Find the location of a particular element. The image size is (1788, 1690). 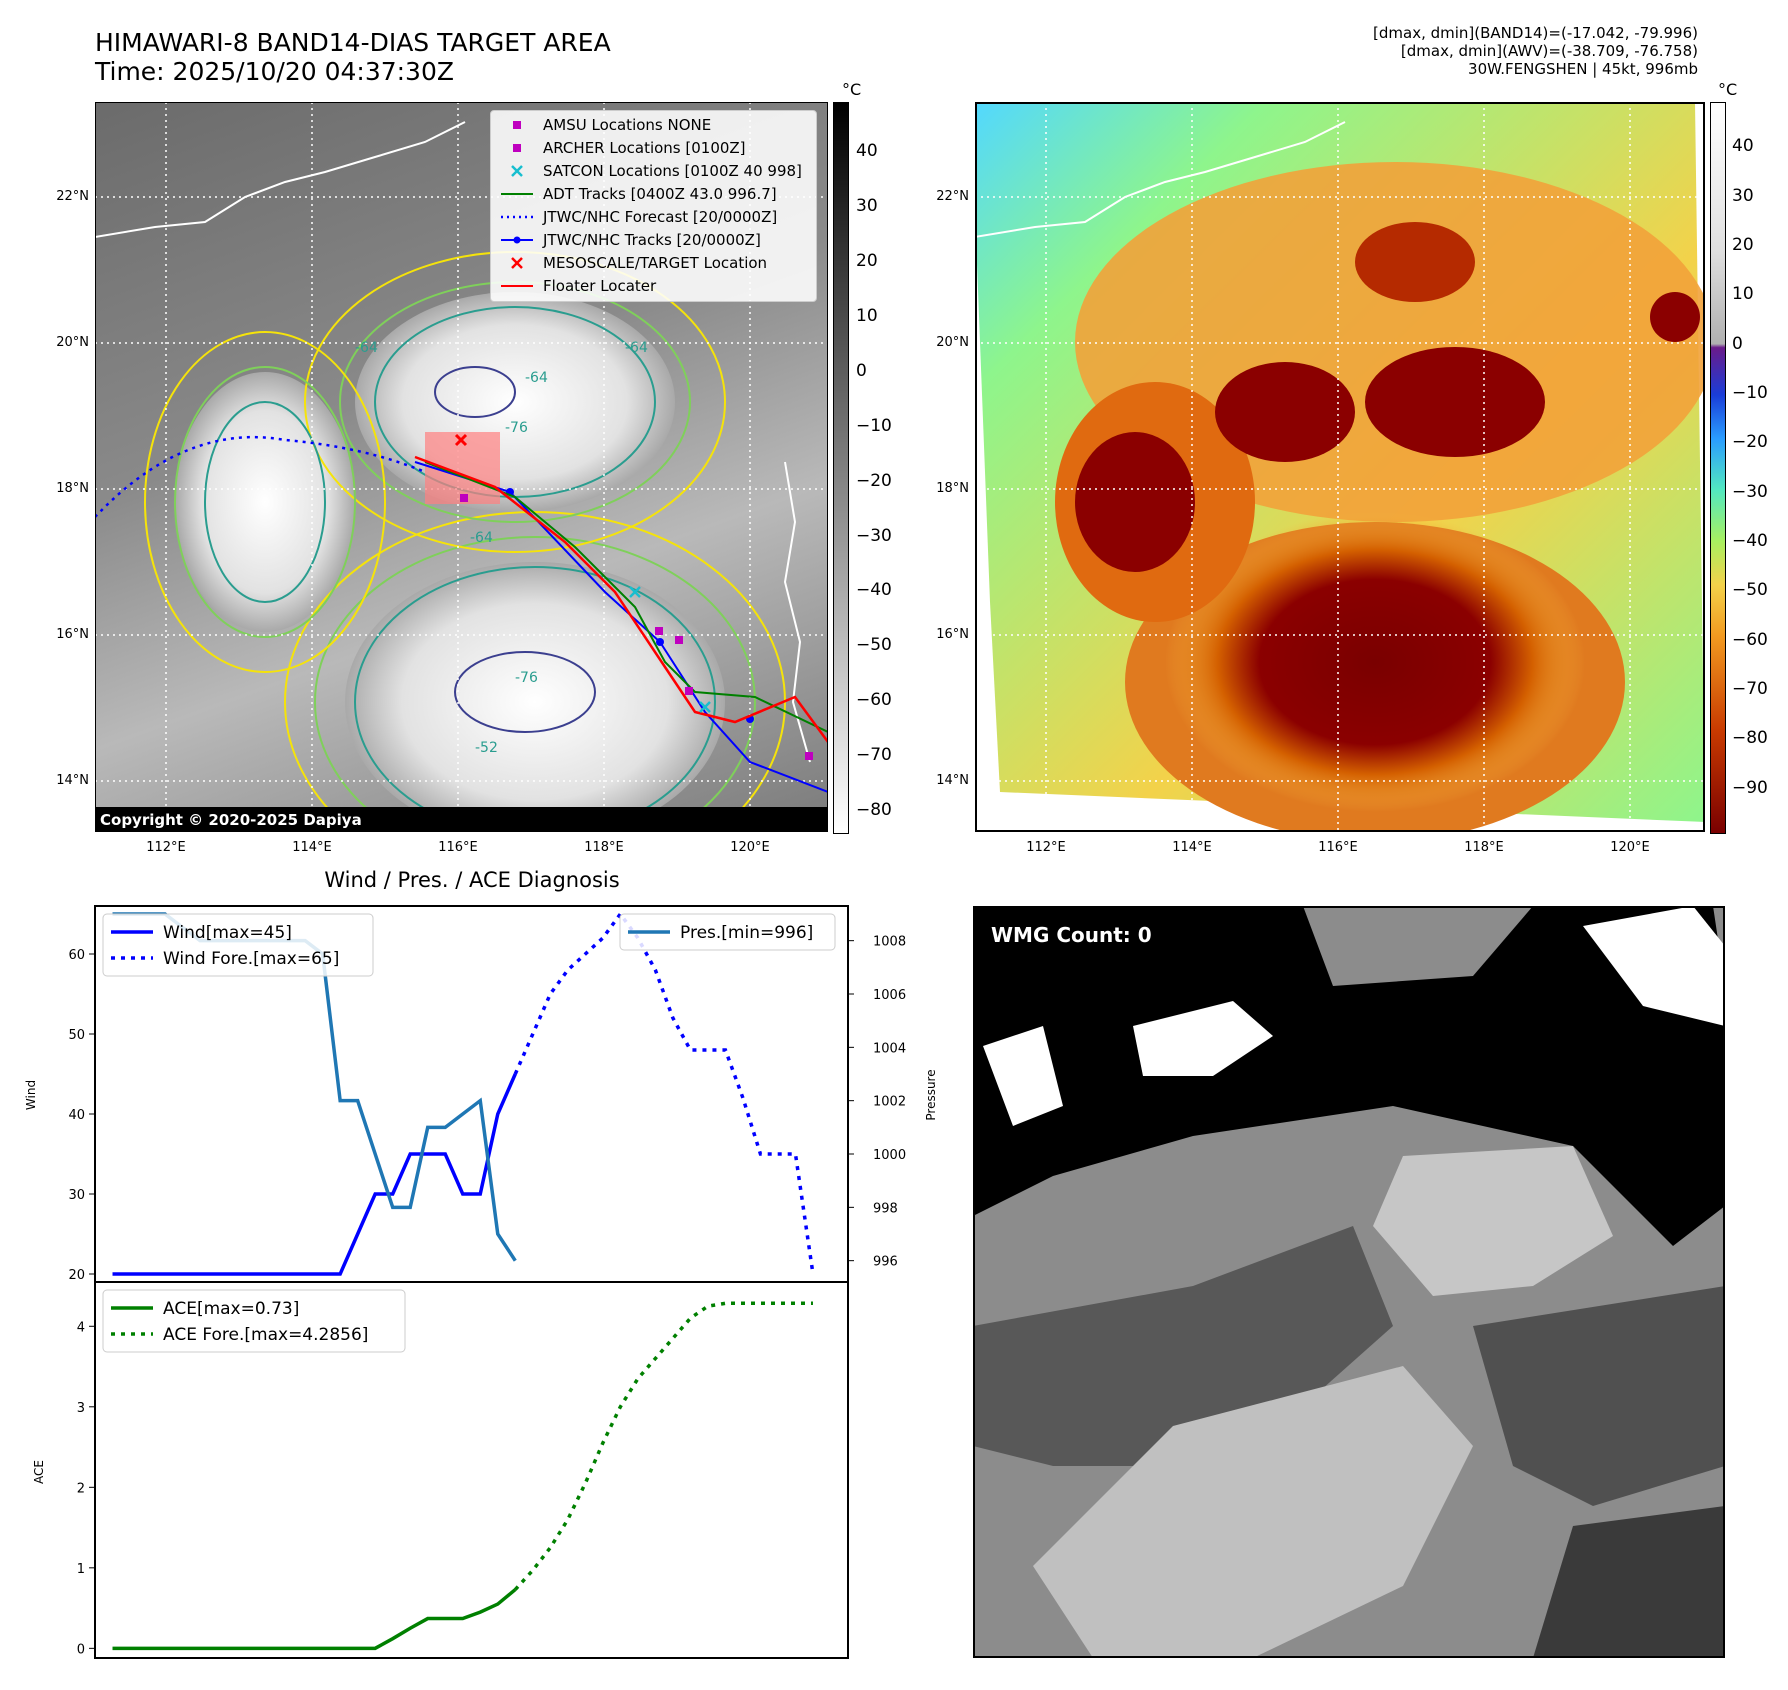

pressure-tick-label: 996 is located at coordinates (885, 1262).